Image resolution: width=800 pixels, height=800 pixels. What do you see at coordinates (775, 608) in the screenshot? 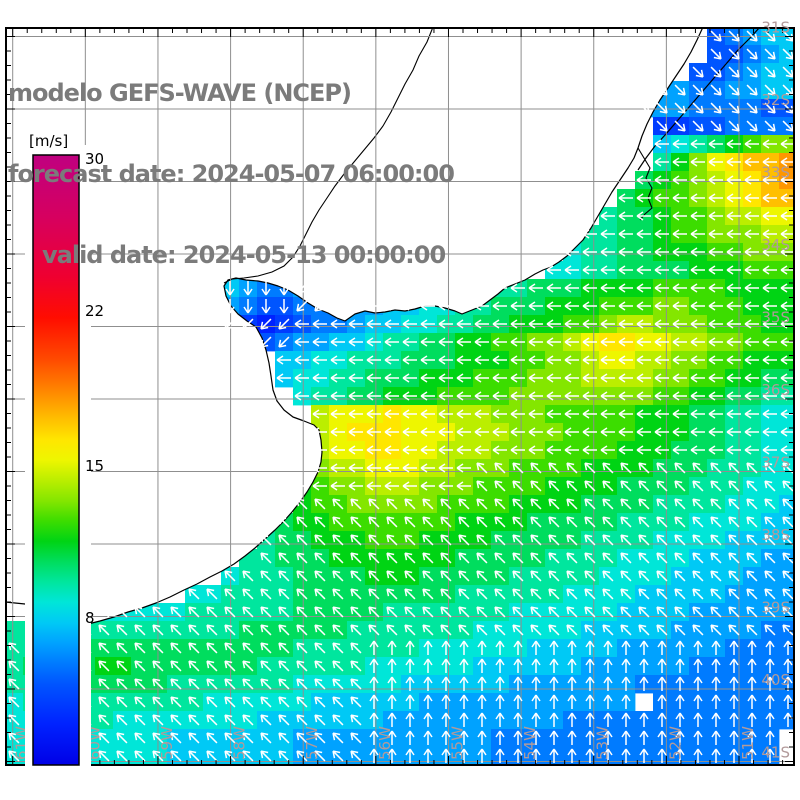
I see `latitude-label: 39S` at bounding box center [775, 608].